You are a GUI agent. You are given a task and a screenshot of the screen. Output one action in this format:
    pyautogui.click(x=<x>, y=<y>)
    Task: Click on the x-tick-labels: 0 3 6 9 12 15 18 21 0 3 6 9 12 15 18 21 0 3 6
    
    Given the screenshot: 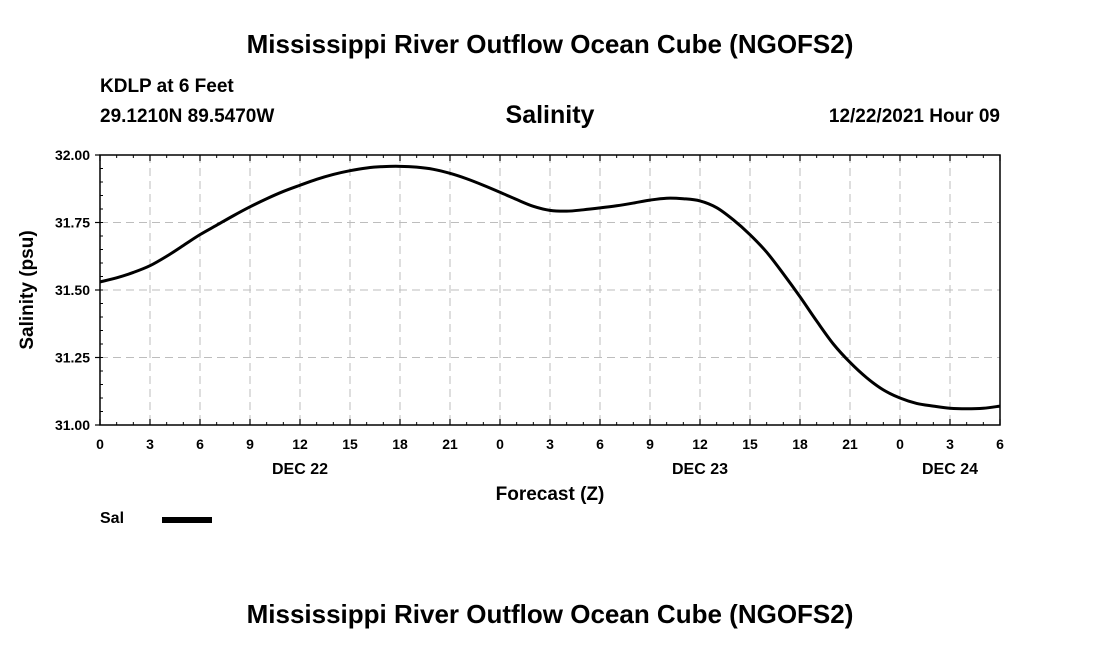 What is the action you would take?
    pyautogui.click(x=550, y=444)
    